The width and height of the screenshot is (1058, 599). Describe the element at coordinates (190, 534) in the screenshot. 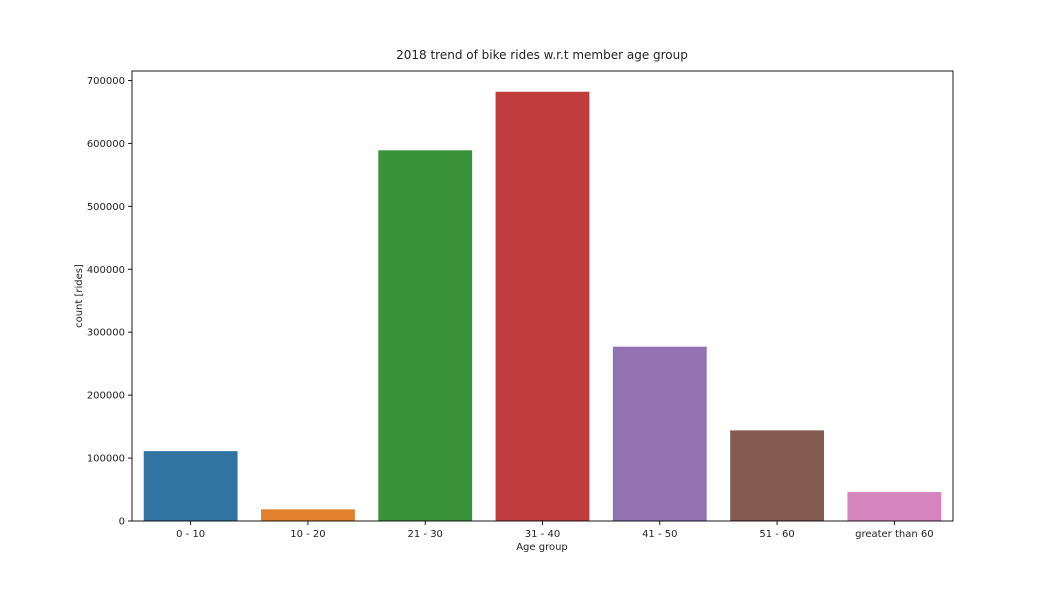

I see `x-tick-label: 0 - 10` at that location.